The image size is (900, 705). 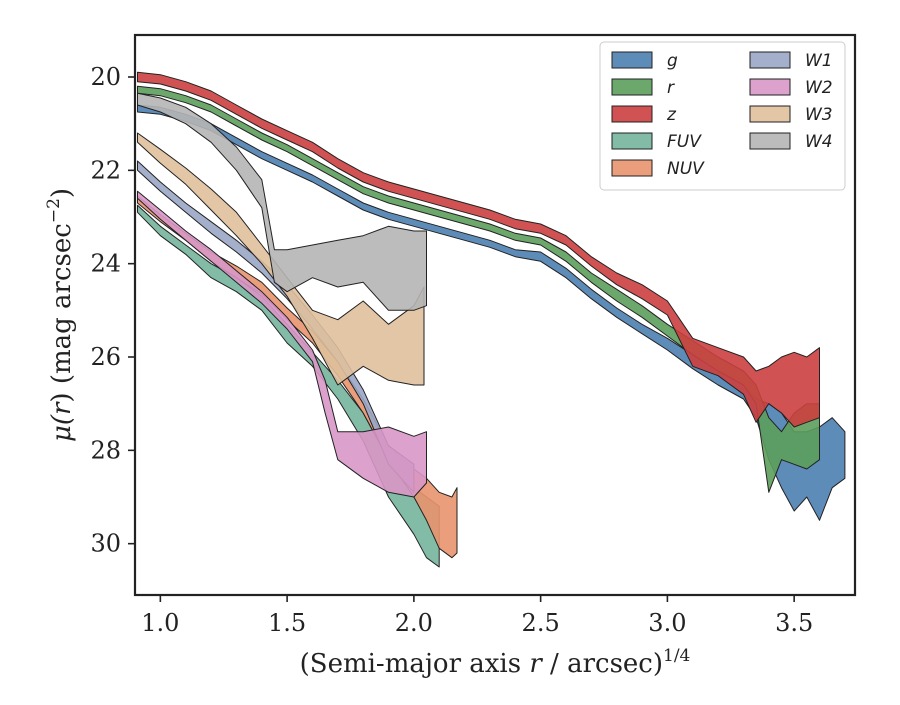 What do you see at coordinates (672, 61) in the screenshot?
I see `legend-label-g: g` at bounding box center [672, 61].